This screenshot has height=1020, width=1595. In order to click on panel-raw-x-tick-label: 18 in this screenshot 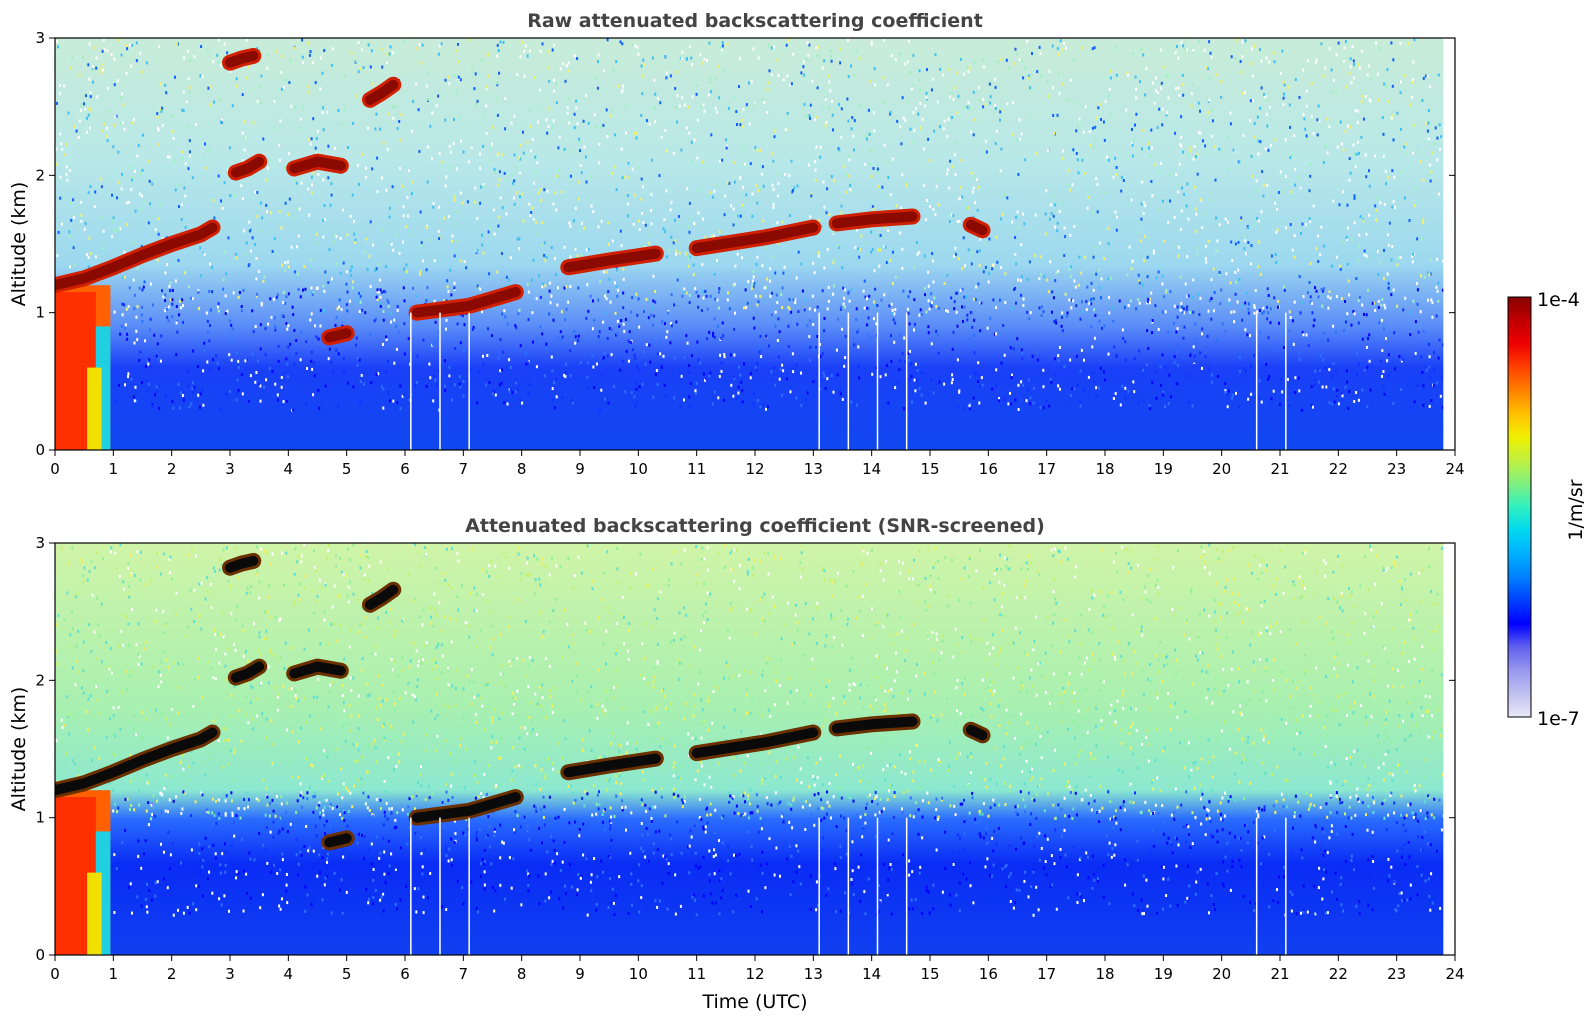, I will do `click(1104, 469)`.